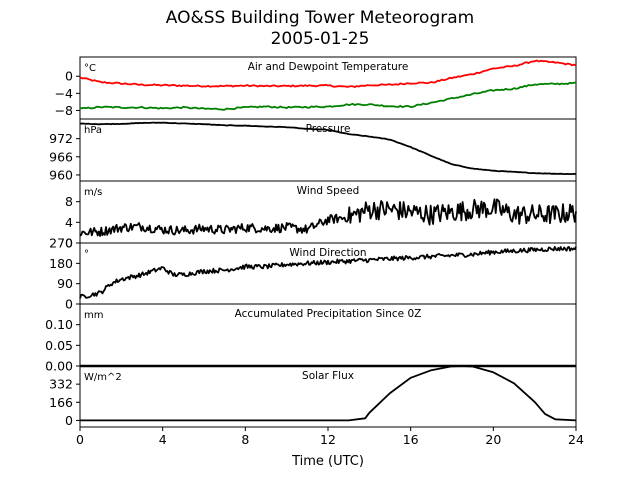 This screenshot has height=480, width=640. What do you see at coordinates (61, 243) in the screenshot?
I see `ytick-label-wind_direction: 270` at bounding box center [61, 243].